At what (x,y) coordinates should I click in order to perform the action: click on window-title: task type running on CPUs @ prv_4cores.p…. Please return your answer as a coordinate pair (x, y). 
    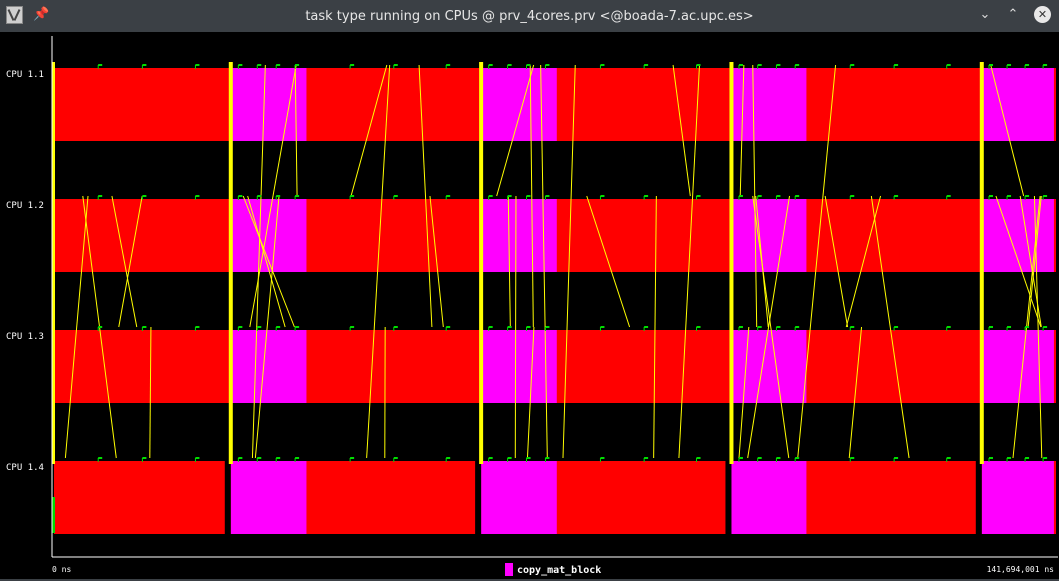
    Looking at the image, I should click on (529, 16).